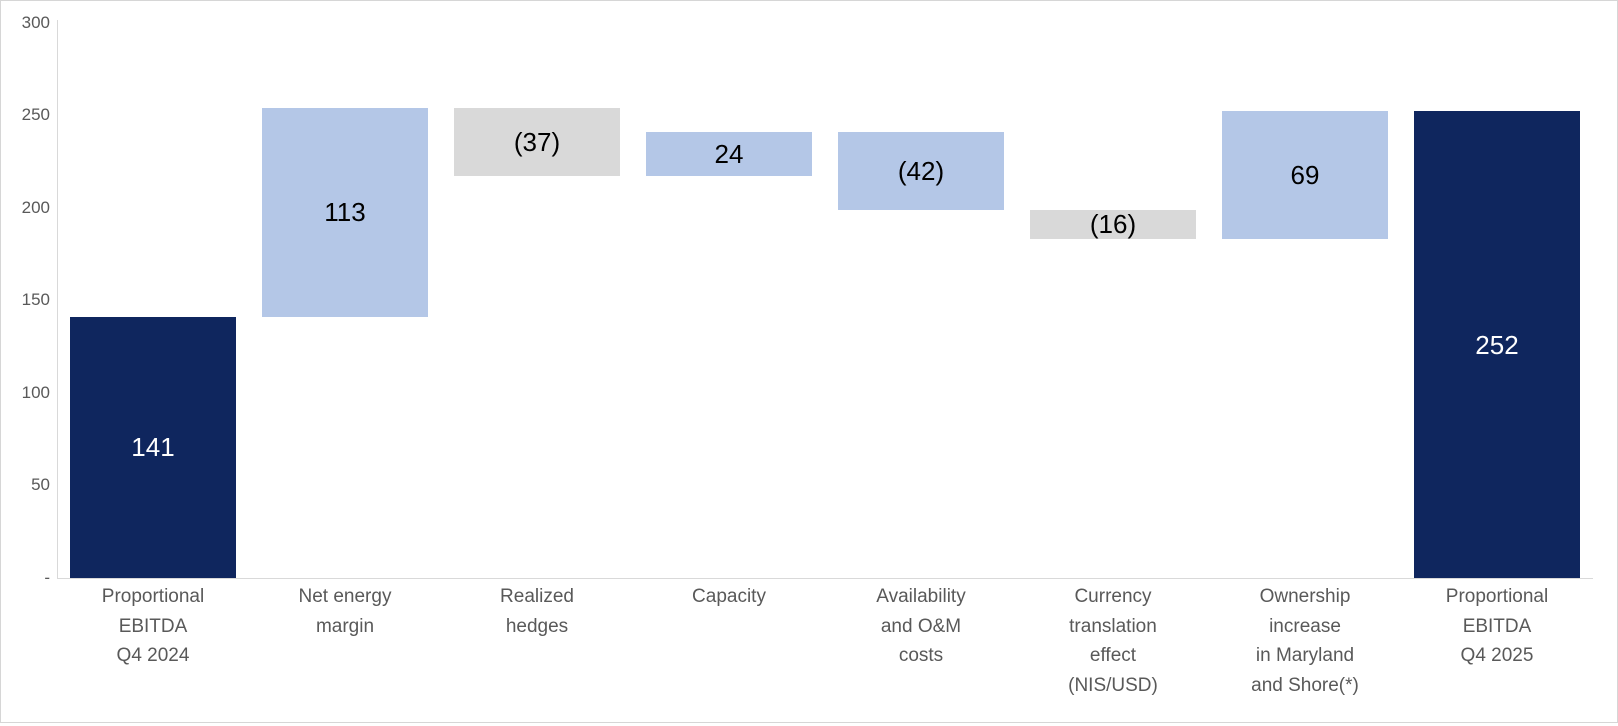  I want to click on category-label-line: effect, so click(1113, 655).